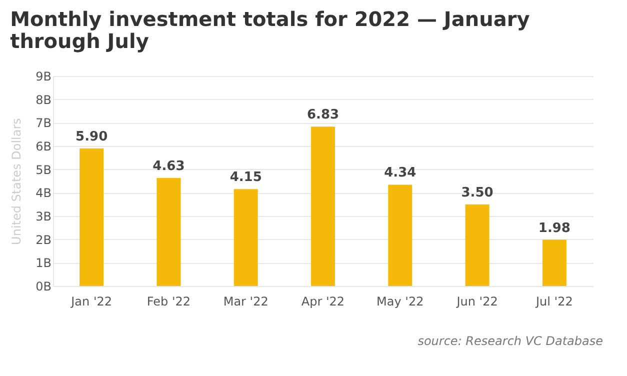 This screenshot has height=376, width=627. I want to click on text: through July, so click(79, 41).